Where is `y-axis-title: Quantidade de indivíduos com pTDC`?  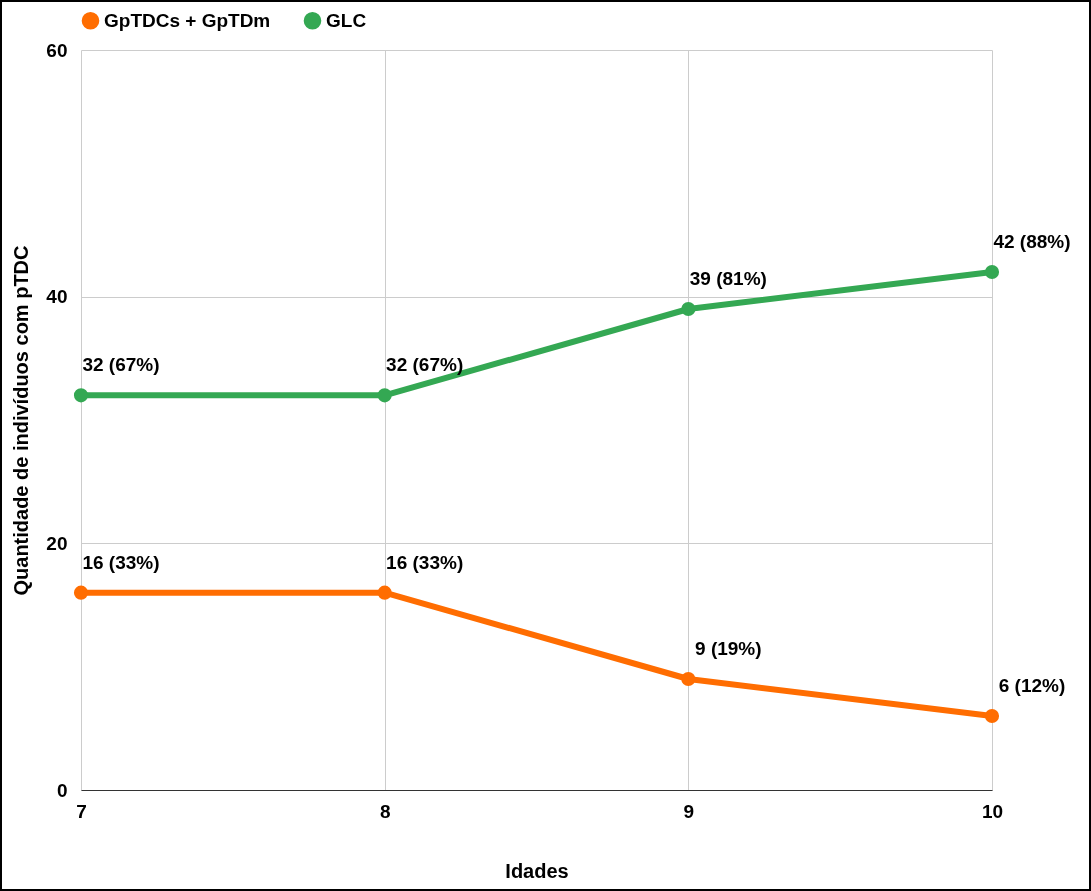
y-axis-title: Quantidade de indivíduos com pTDC is located at coordinates (21, 420).